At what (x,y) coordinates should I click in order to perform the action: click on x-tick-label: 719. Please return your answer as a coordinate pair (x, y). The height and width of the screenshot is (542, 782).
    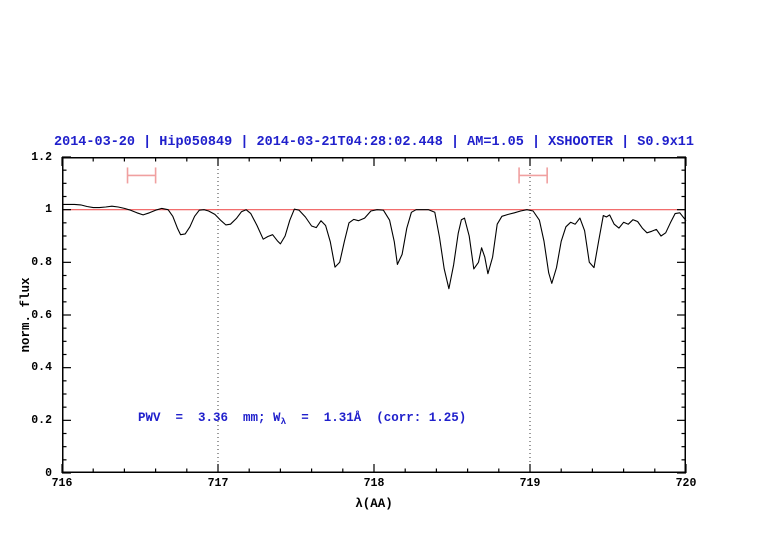
    Looking at the image, I should click on (530, 483).